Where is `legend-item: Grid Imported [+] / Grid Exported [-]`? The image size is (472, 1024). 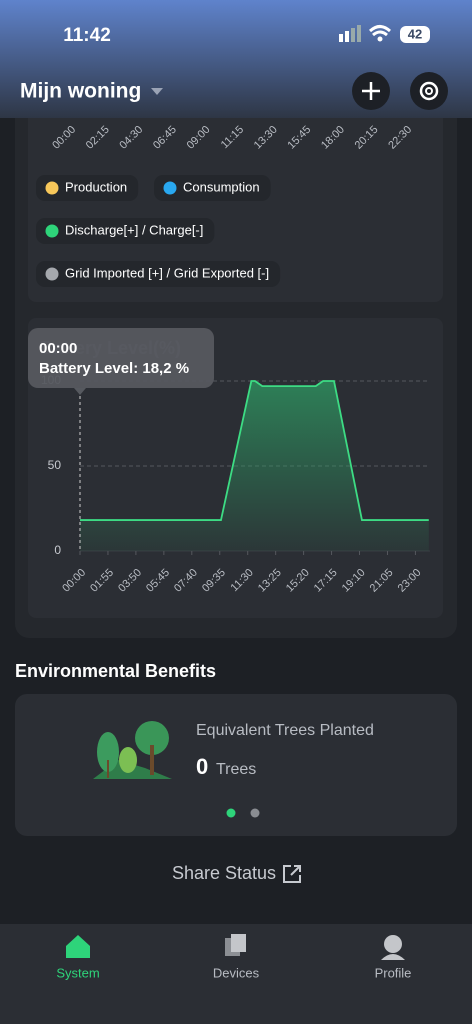 legend-item: Grid Imported [+] / Grid Exported [-] is located at coordinates (158, 274).